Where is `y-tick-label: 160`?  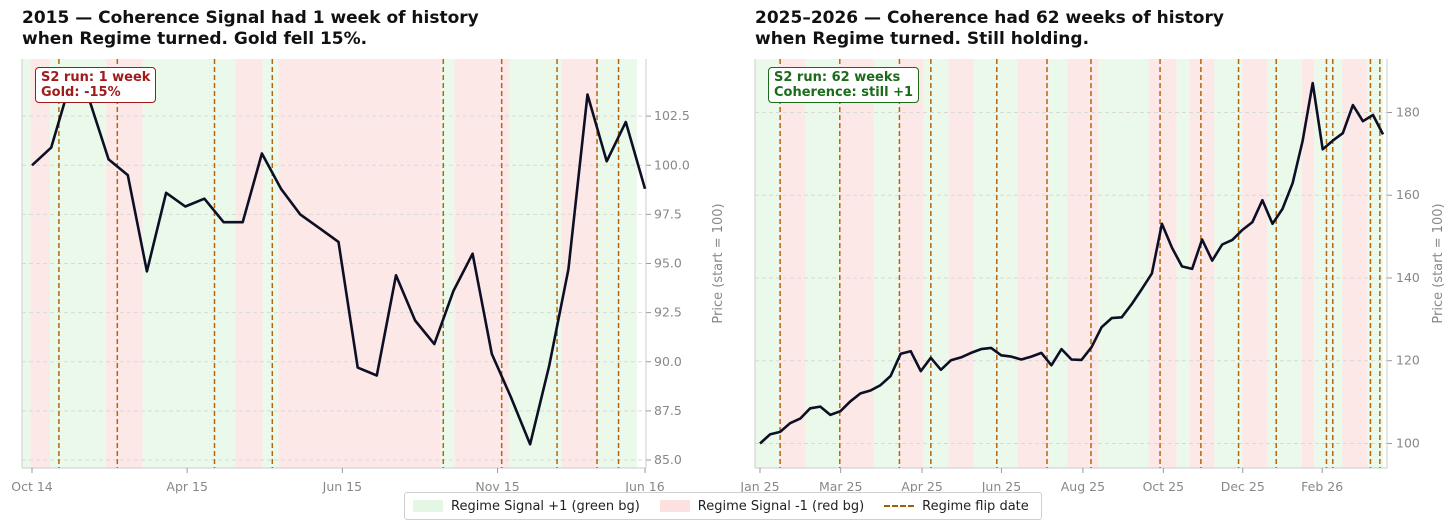
y-tick-label: 160 is located at coordinates (1408, 194).